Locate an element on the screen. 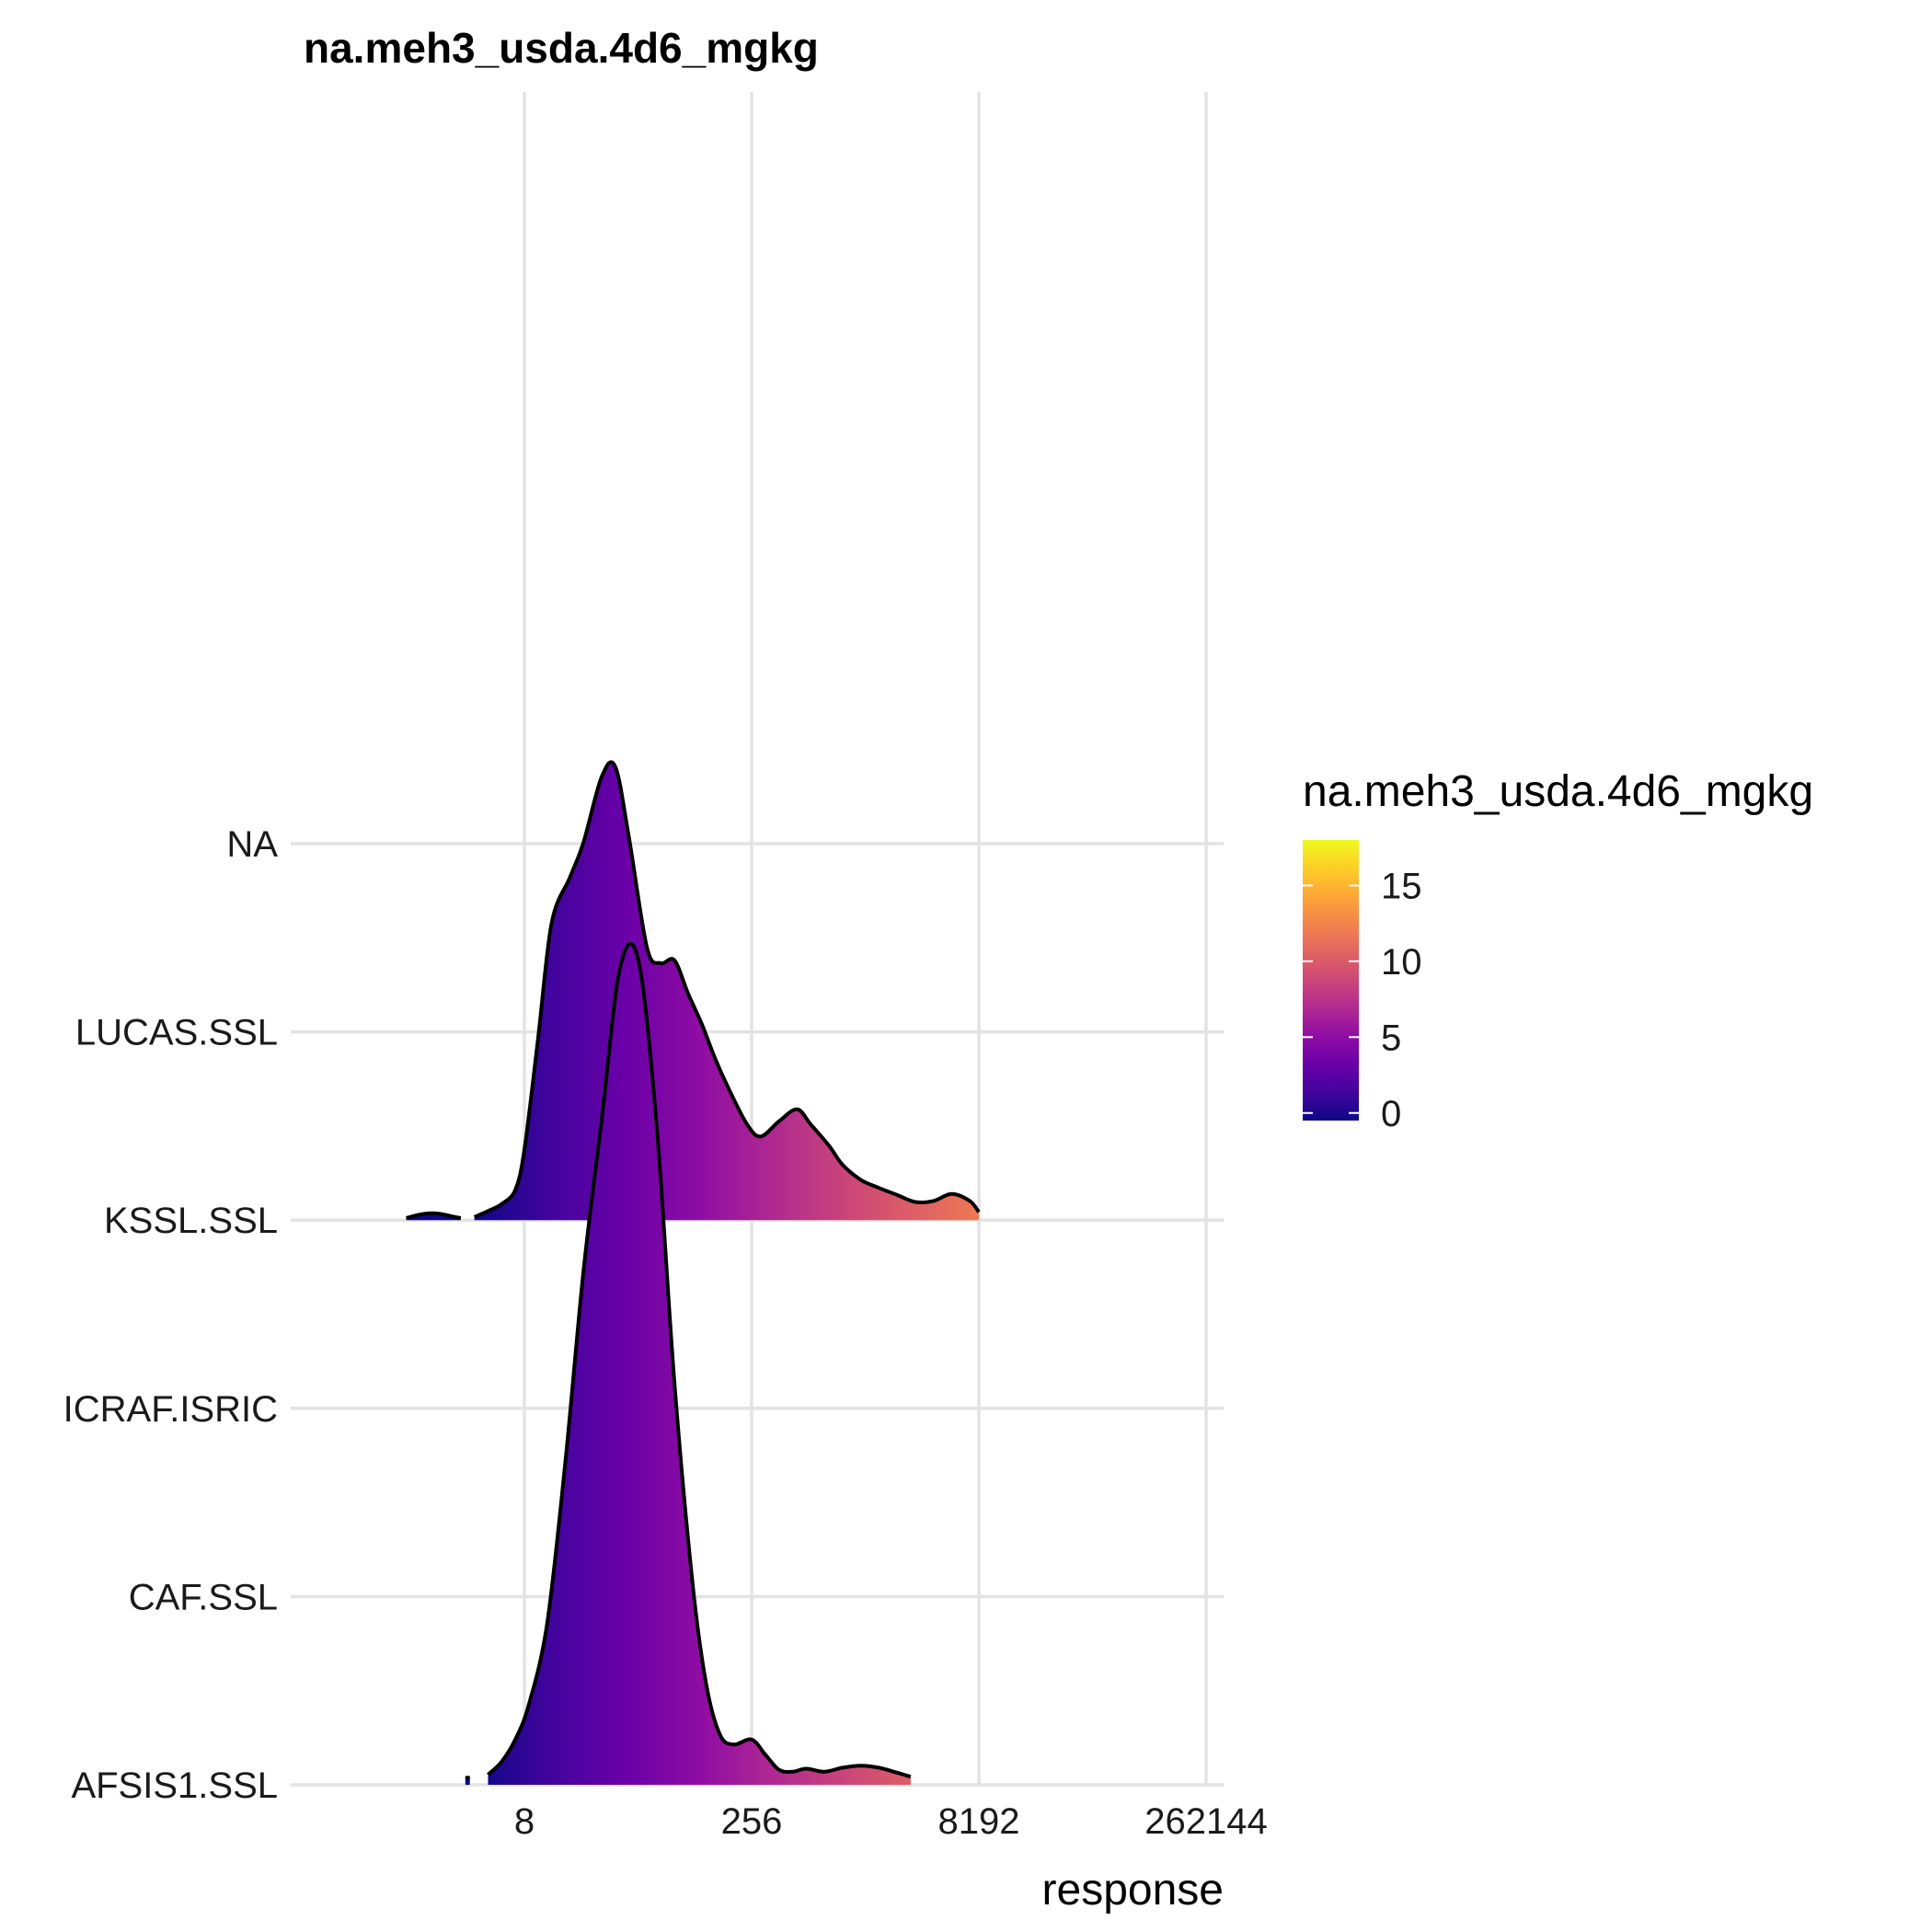  colorbar-label: 10 is located at coordinates (1401, 962).